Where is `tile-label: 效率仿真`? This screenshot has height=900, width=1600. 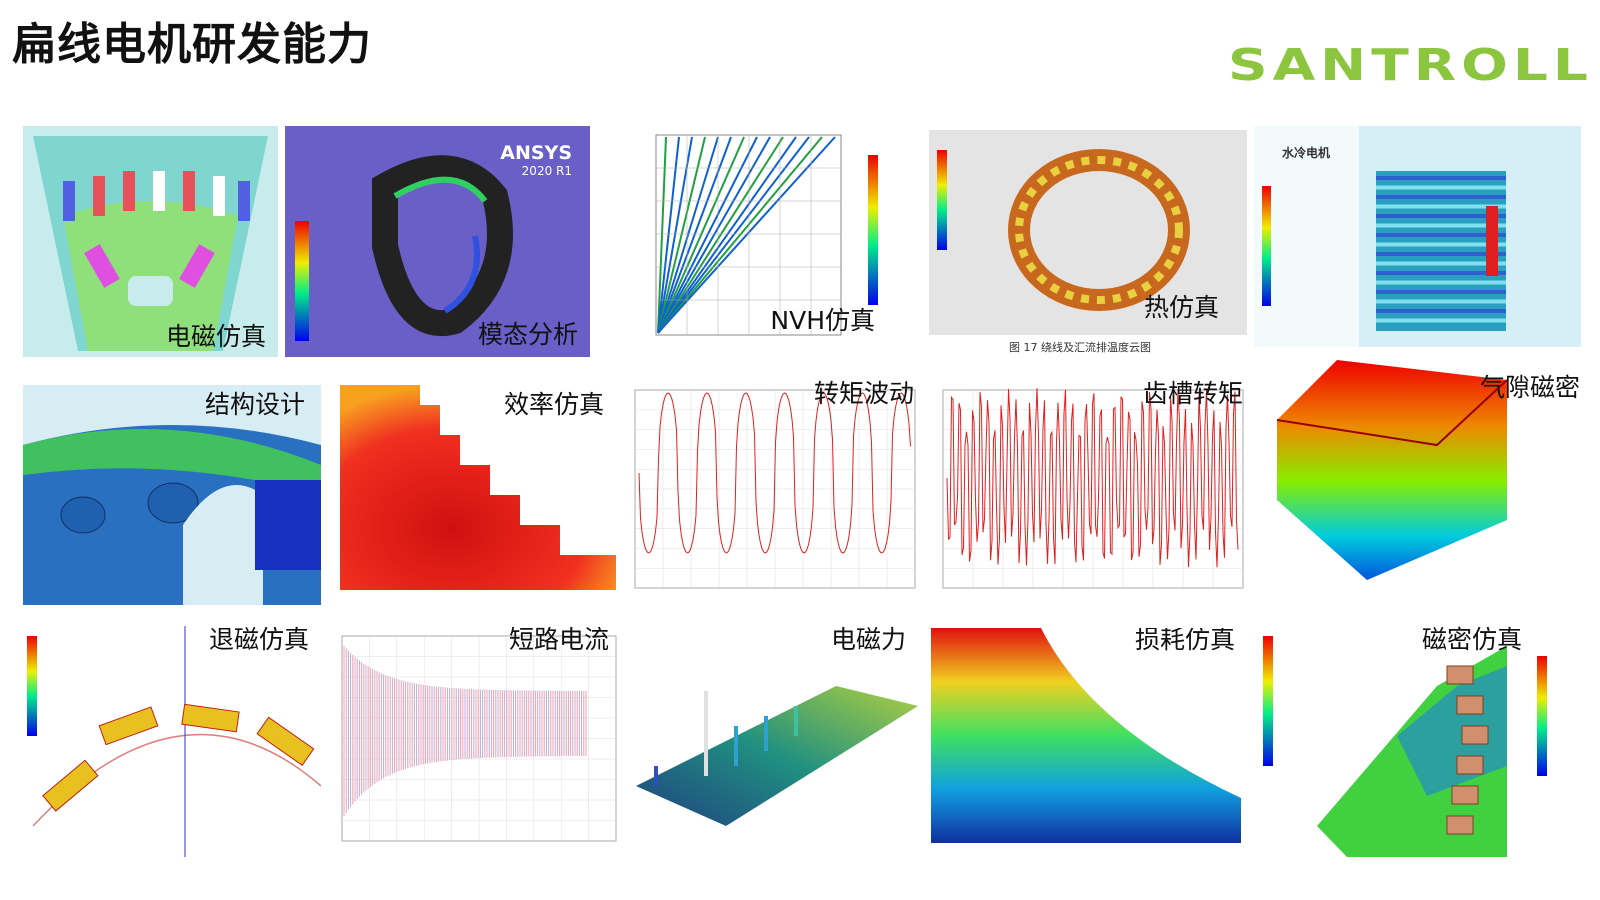
tile-label: 效率仿真 is located at coordinates (553, 404).